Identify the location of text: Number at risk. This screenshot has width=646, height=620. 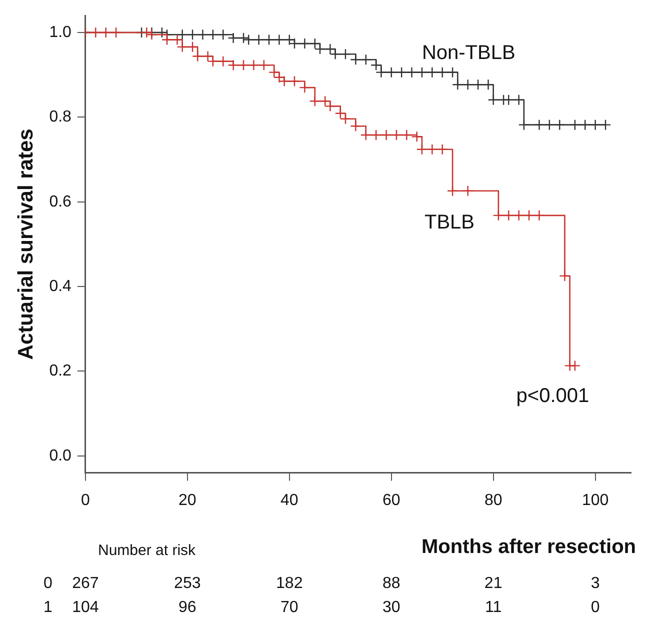
(147, 550).